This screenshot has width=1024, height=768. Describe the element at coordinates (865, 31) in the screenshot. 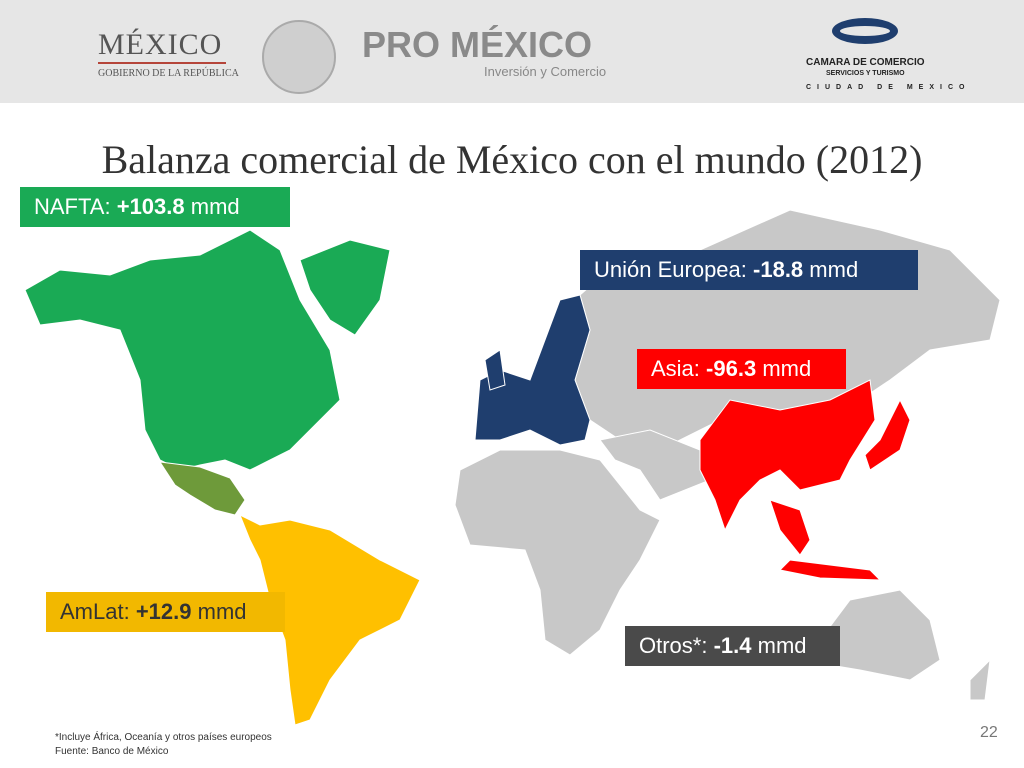

I see `chamber-icon` at that location.